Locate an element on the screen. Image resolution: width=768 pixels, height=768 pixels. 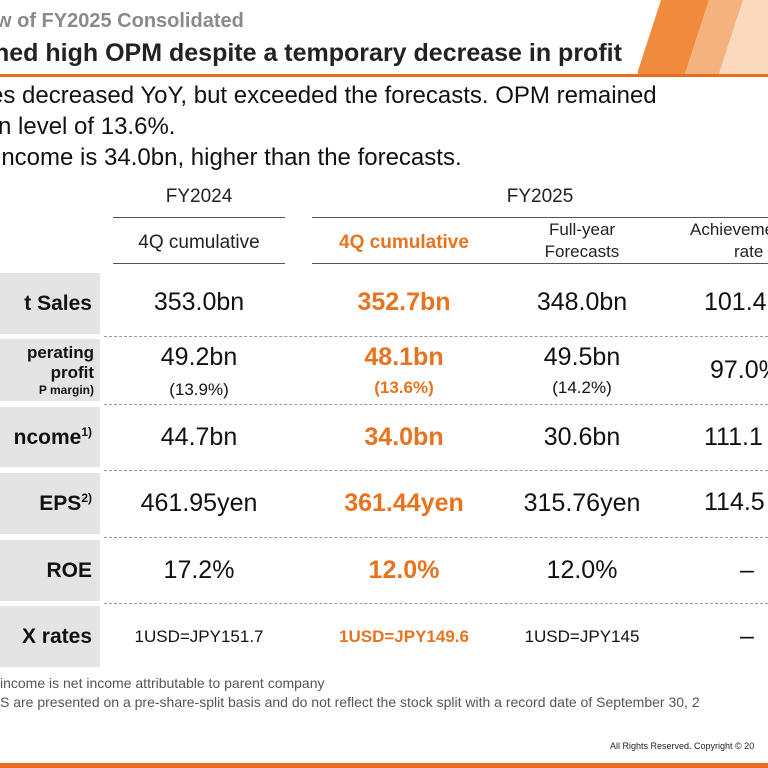
row-label-text: t Sales is located at coordinates (58, 303).